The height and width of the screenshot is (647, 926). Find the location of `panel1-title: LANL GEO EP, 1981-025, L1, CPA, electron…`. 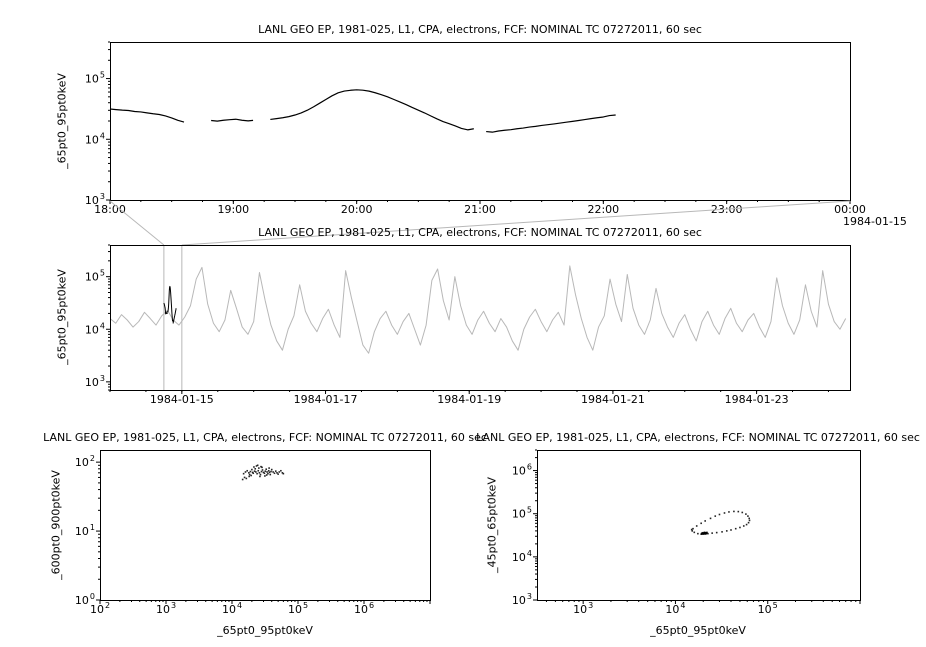

panel1-title: LANL GEO EP, 1981-025, L1, CPA, electron… is located at coordinates (480, 29).